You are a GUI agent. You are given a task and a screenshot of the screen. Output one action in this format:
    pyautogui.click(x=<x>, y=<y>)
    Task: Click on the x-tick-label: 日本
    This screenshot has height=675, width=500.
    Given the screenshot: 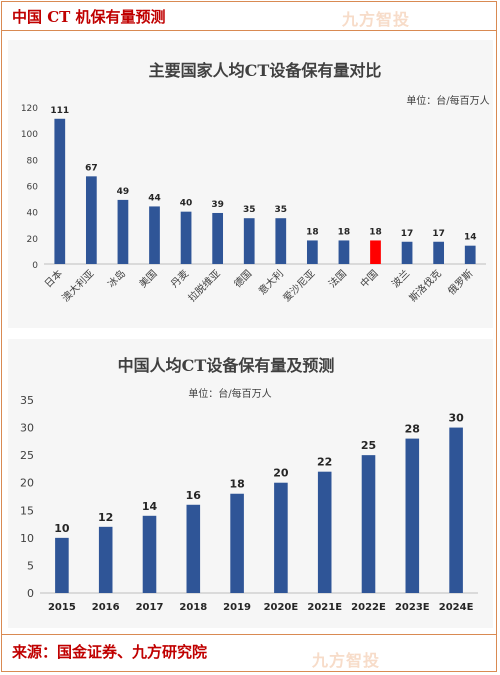 What is the action you would take?
    pyautogui.click(x=53, y=278)
    